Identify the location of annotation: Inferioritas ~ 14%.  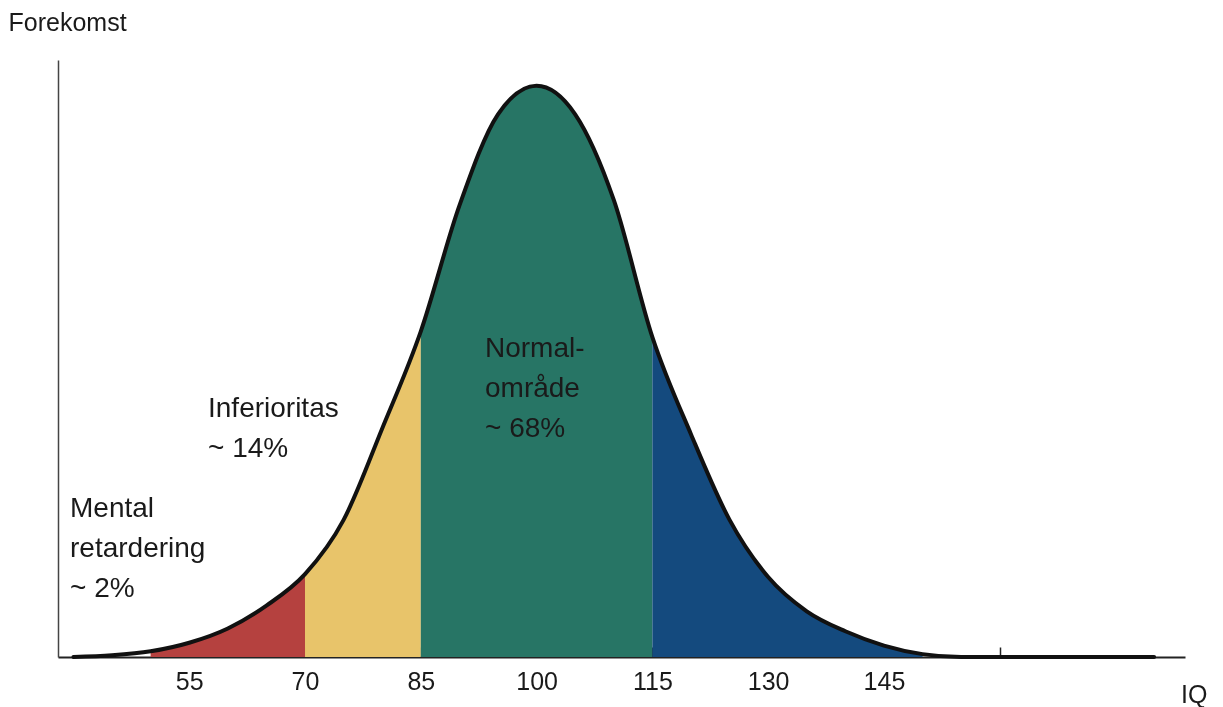
(273, 427).